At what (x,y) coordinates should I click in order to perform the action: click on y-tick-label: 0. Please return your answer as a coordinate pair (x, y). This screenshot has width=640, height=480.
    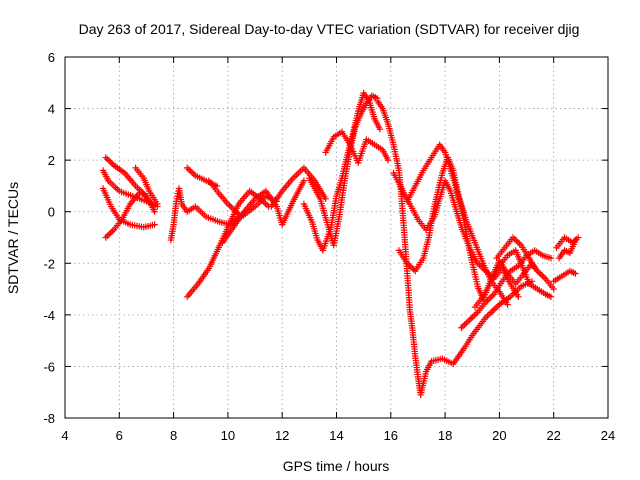
    Looking at the image, I should click on (51, 212).